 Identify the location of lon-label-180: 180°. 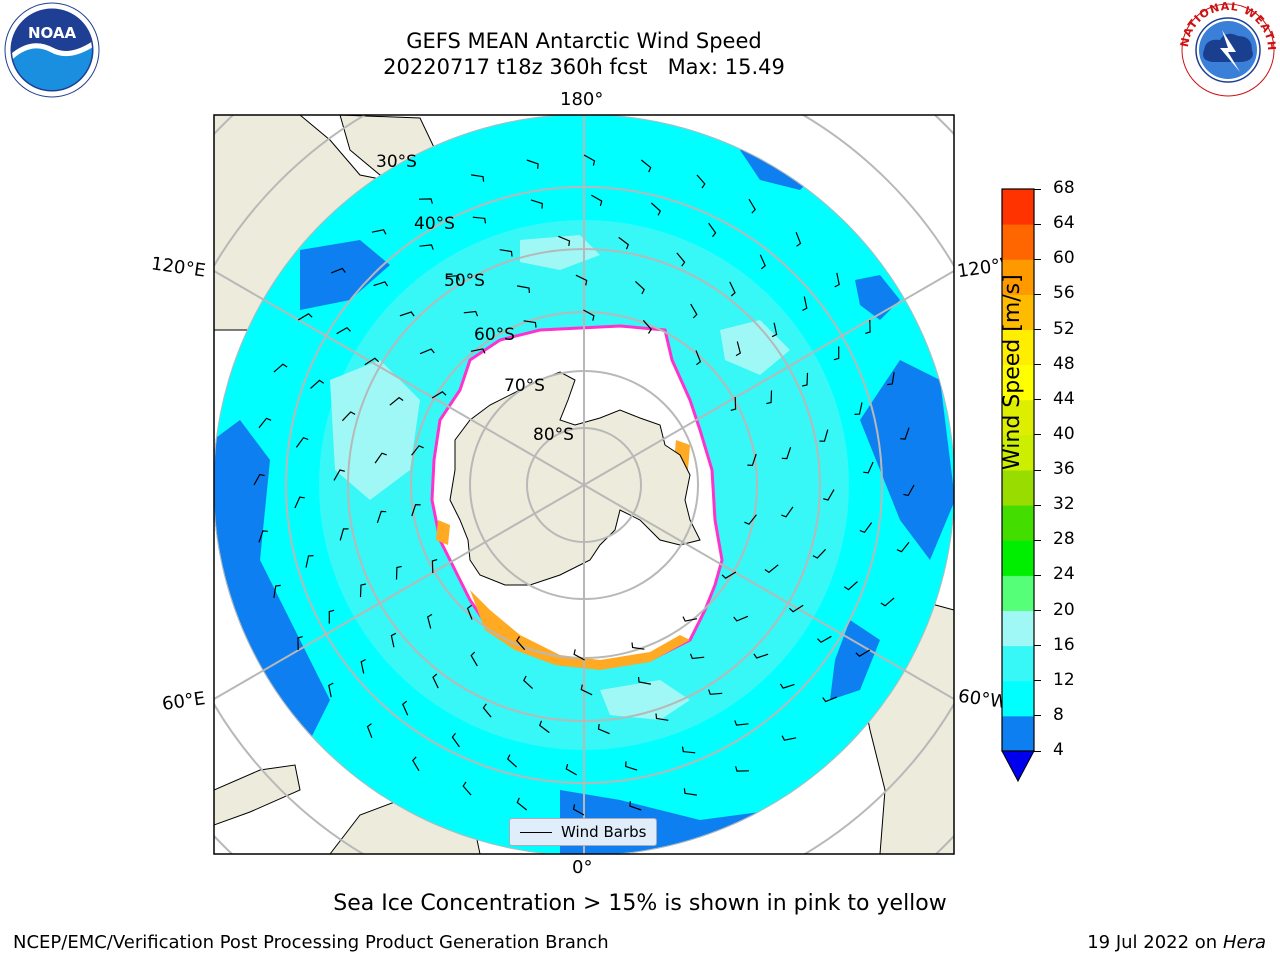
(582, 99).